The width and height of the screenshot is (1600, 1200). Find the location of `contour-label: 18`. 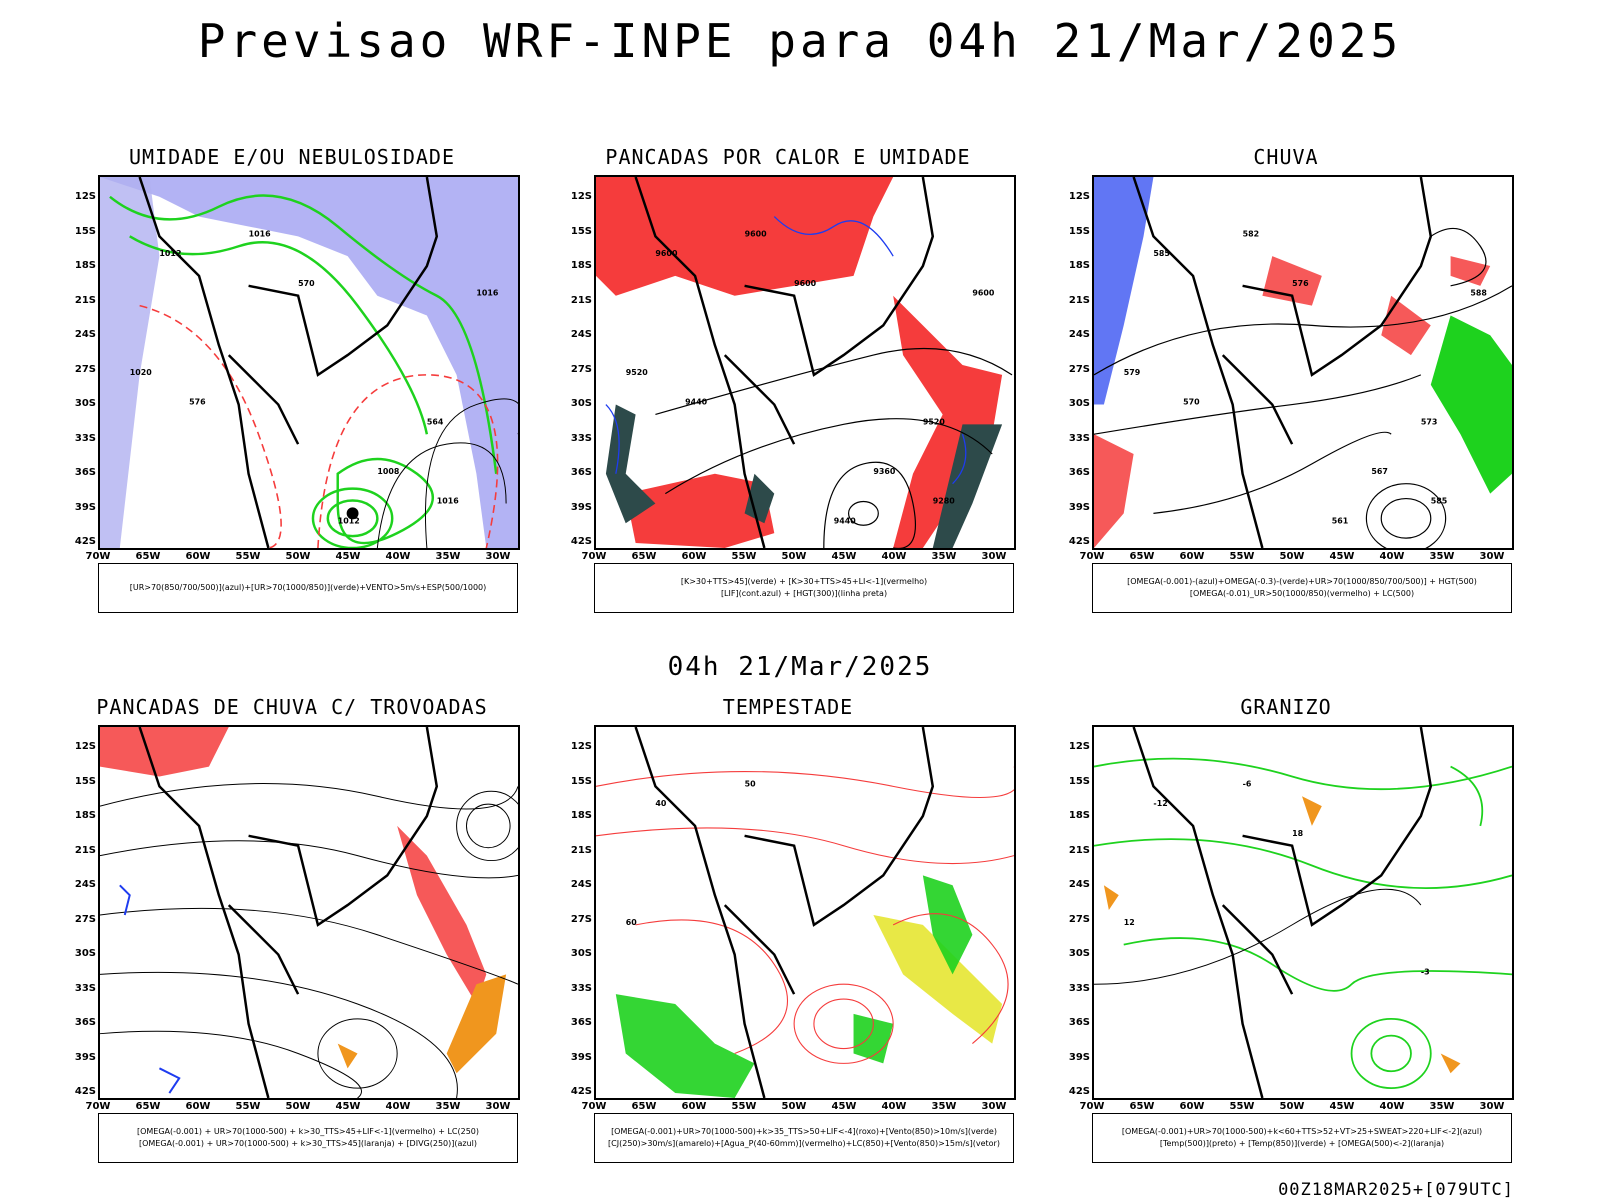

contour-label: 18 is located at coordinates (1298, 833).